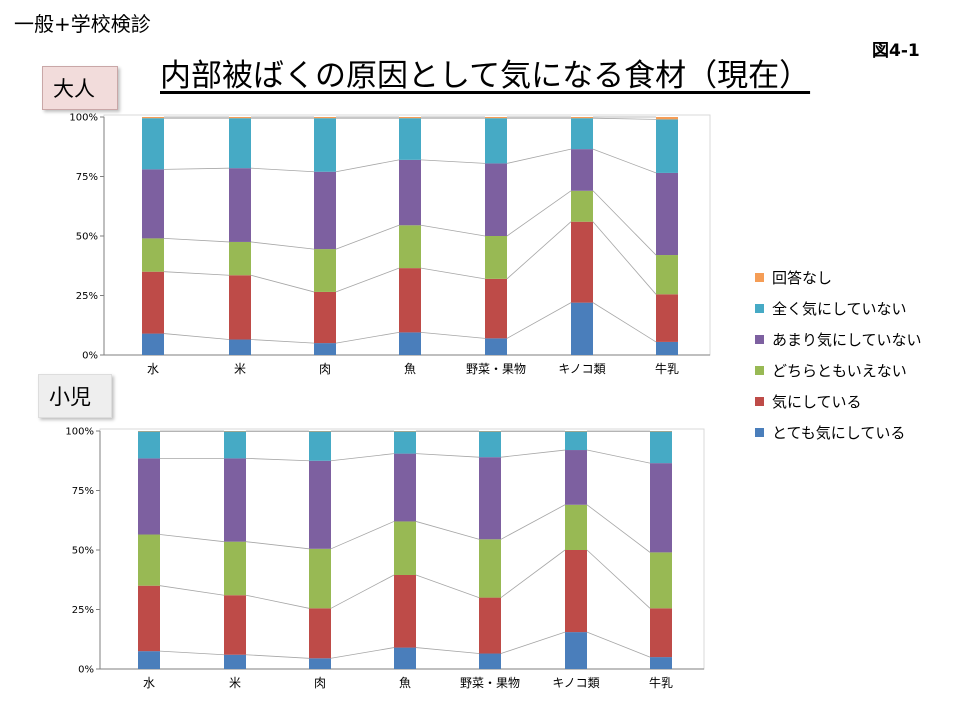 The image size is (960, 720). What do you see at coordinates (667, 348) in the screenshot?
I see `bar-segment-とても気にしている-牛乳` at bounding box center [667, 348].